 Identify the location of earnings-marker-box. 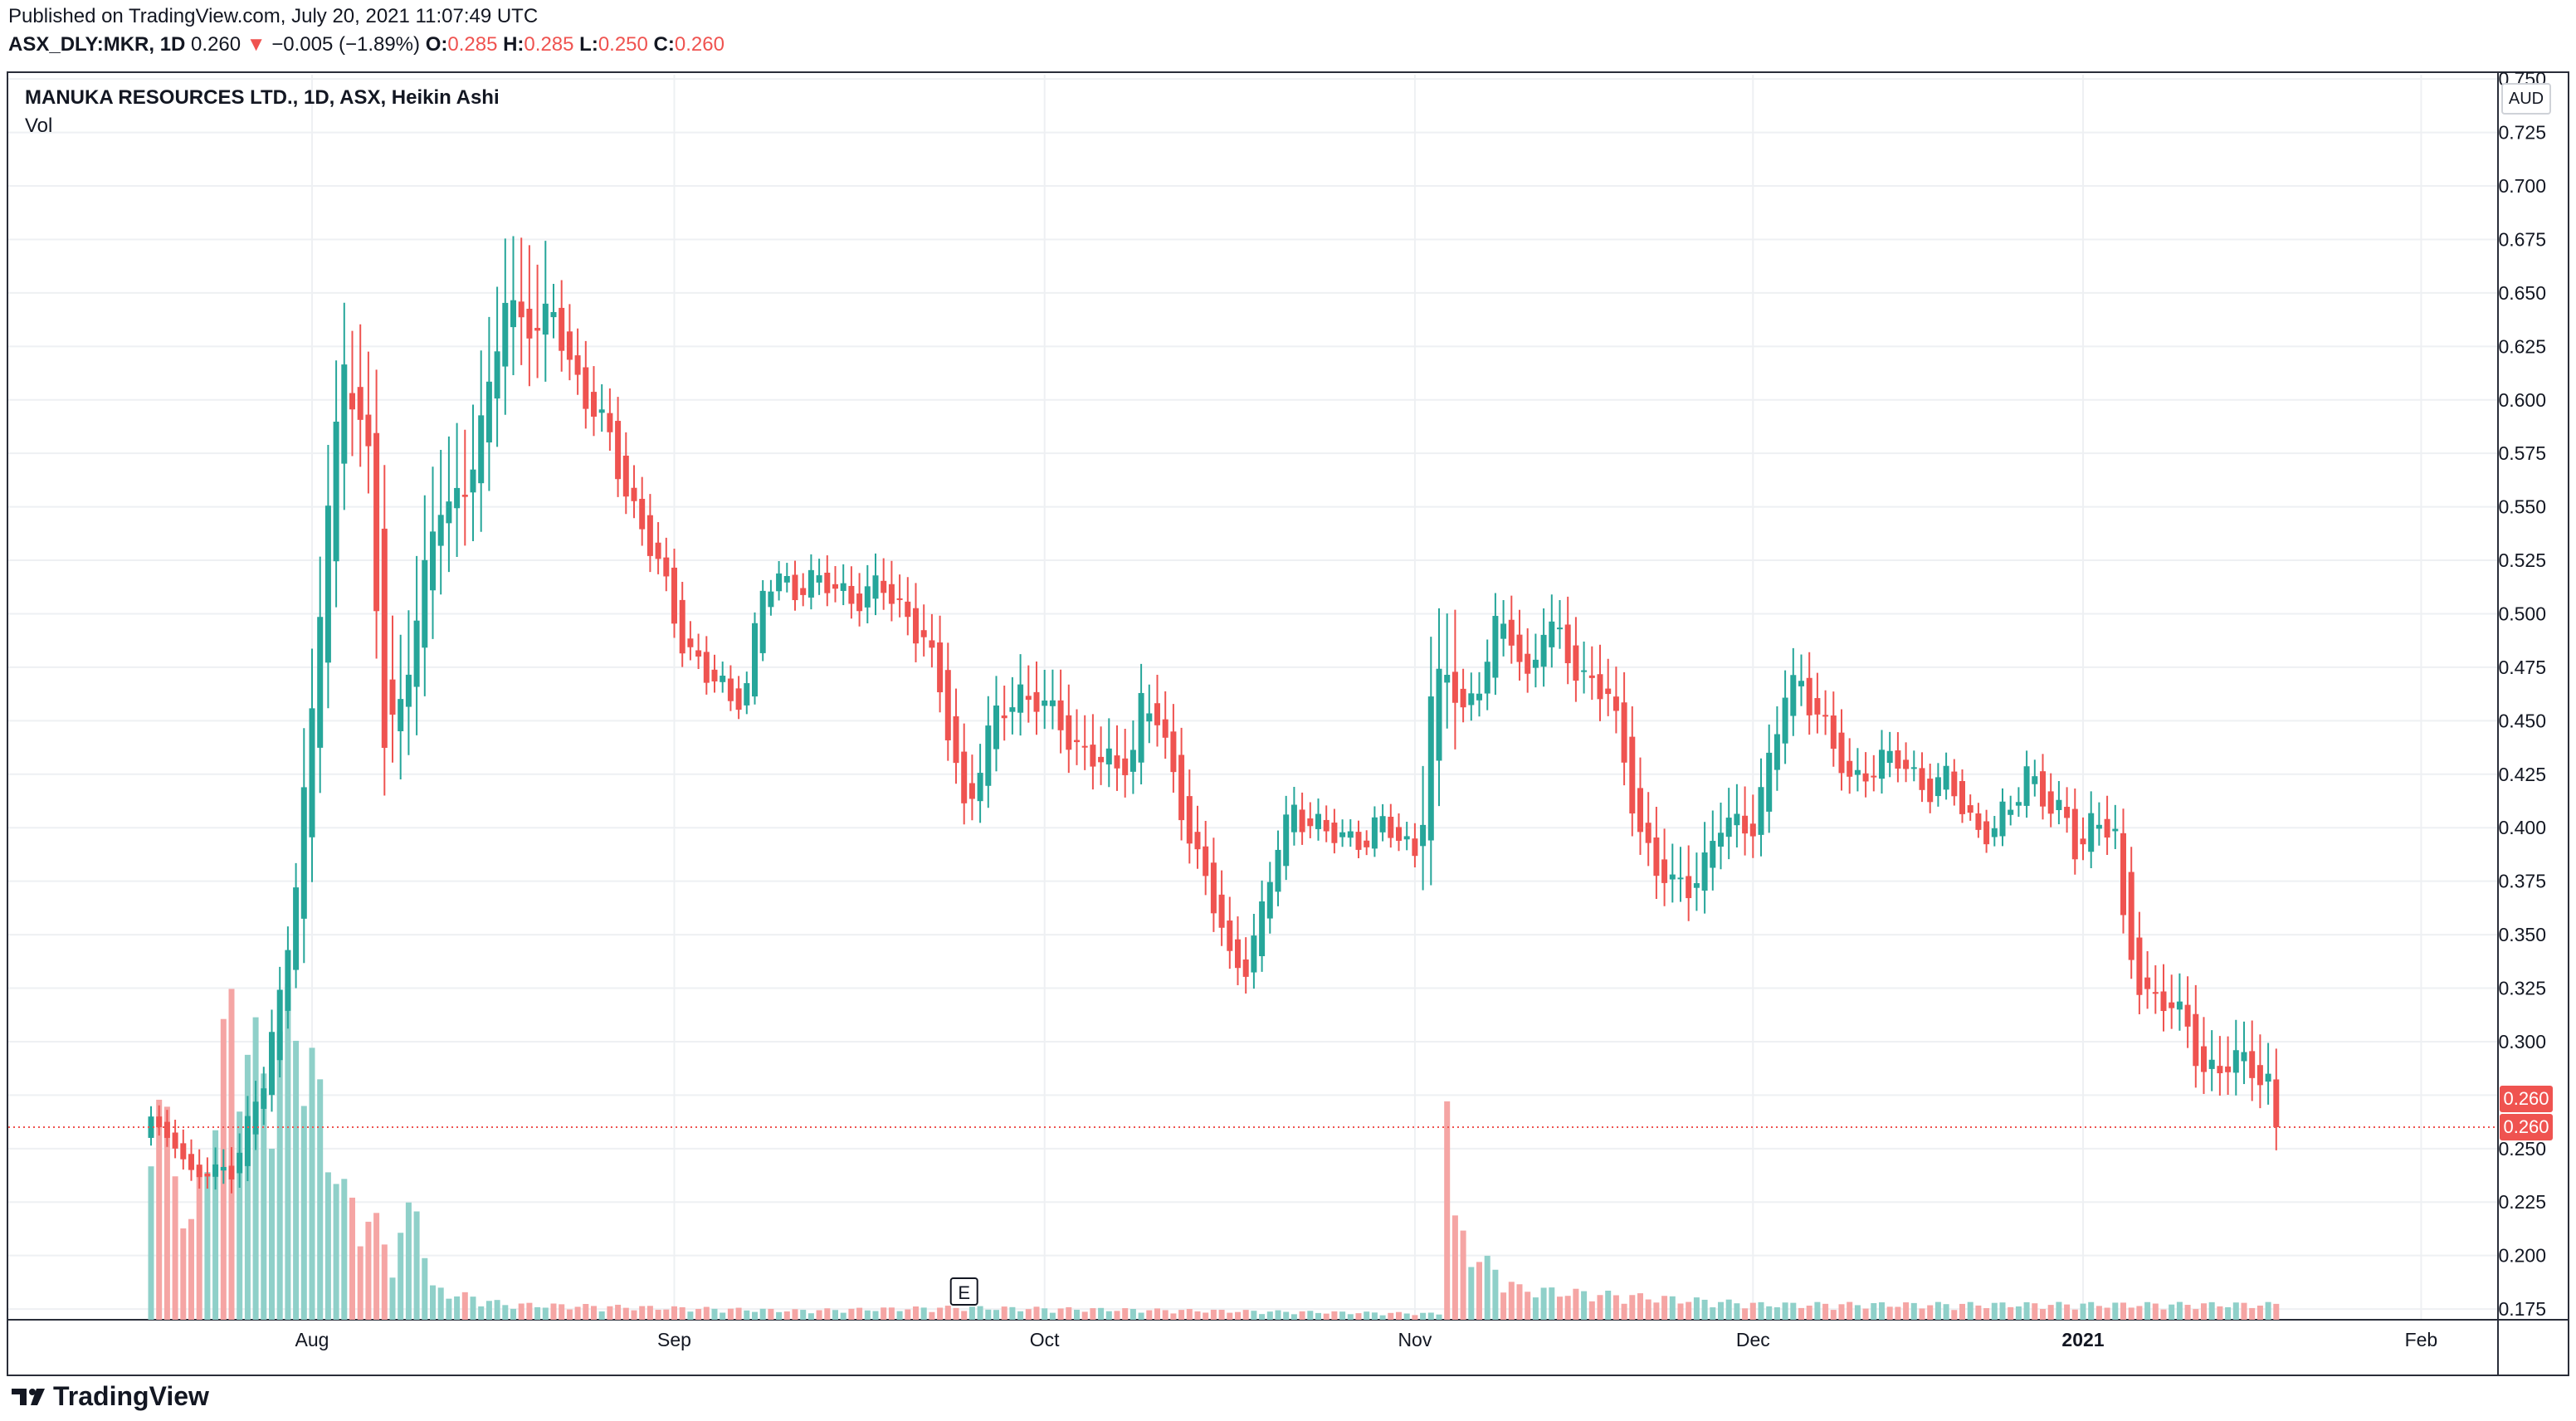
(964, 1291).